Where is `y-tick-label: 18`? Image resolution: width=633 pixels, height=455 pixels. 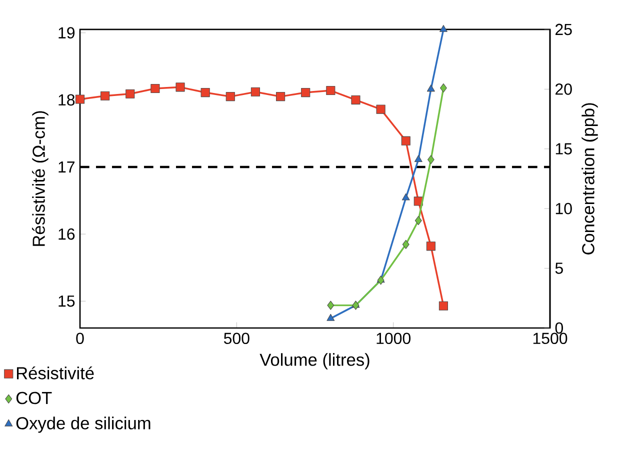 y-tick-label: 18 is located at coordinates (66, 100).